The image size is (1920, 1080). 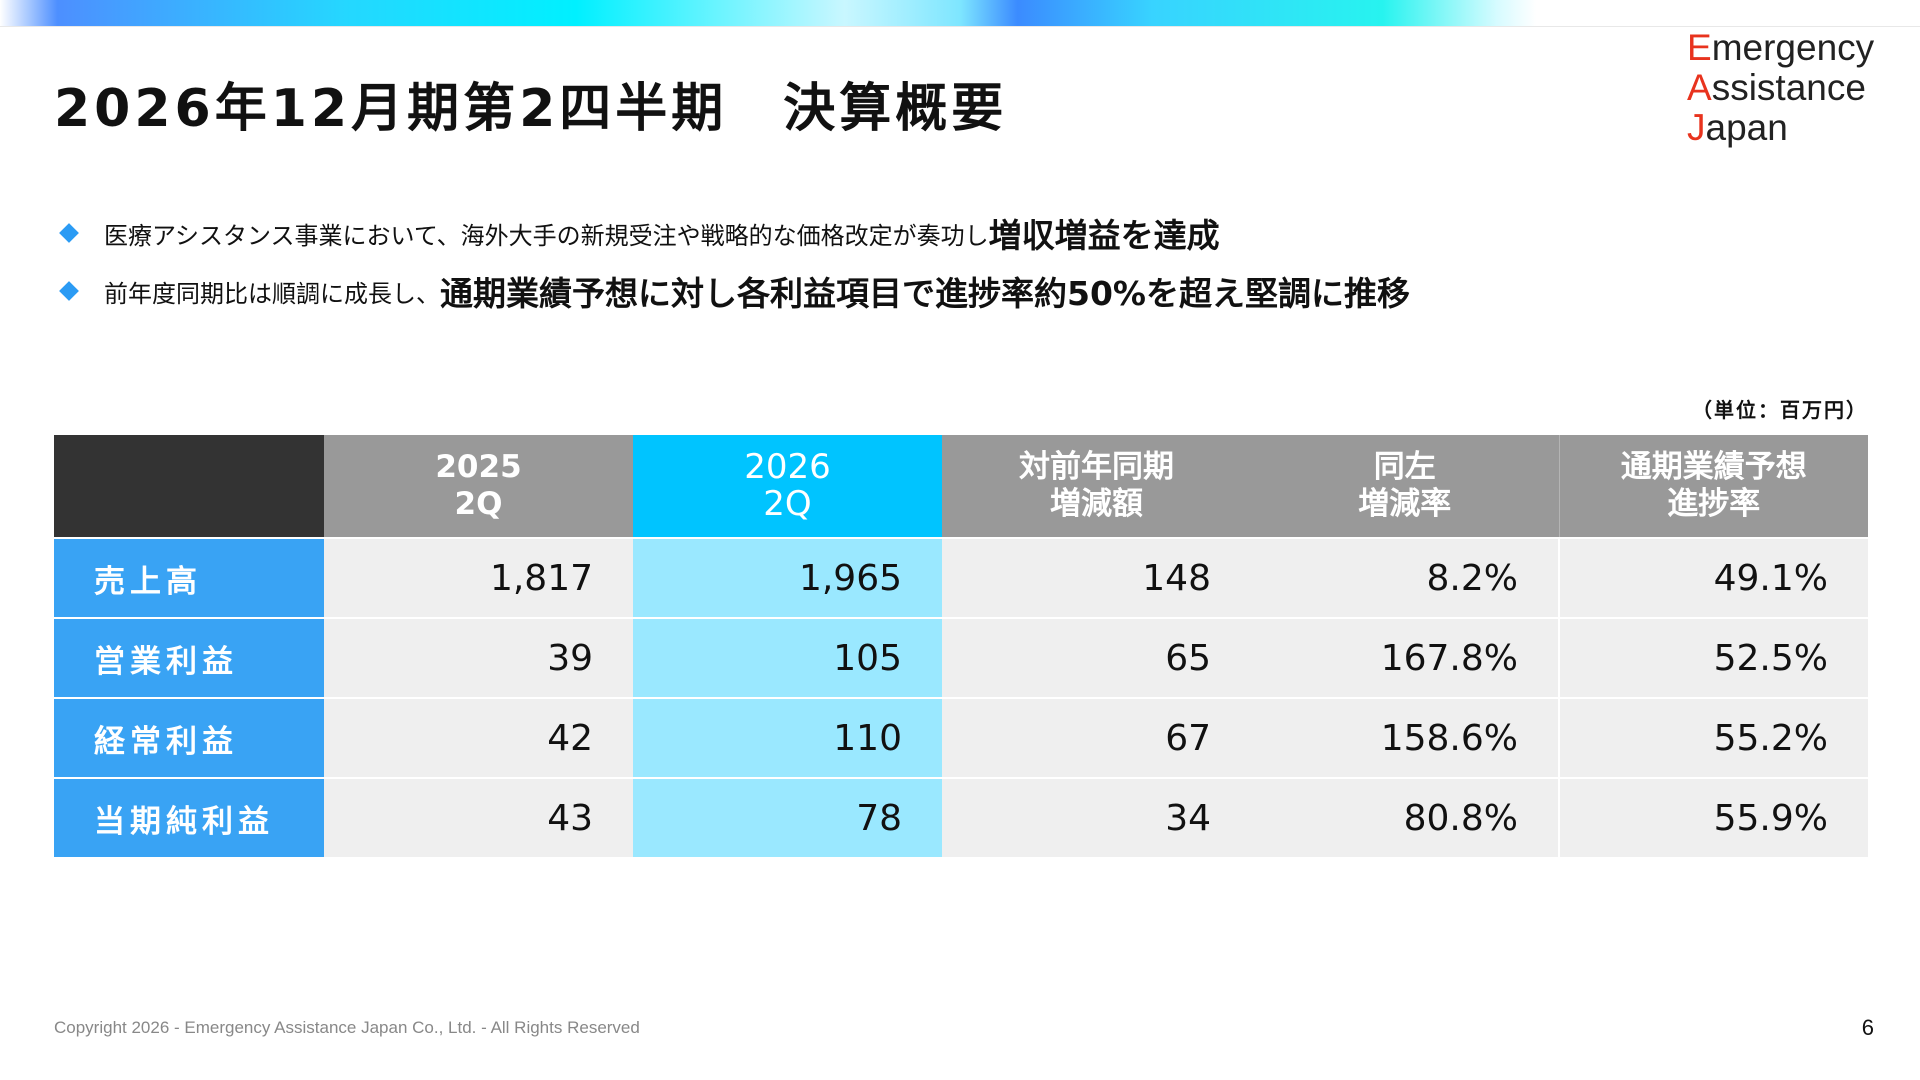 I want to click on table-row: 経常利益 42 110 67 158.6% 55.2%, so click(x=961, y=737).